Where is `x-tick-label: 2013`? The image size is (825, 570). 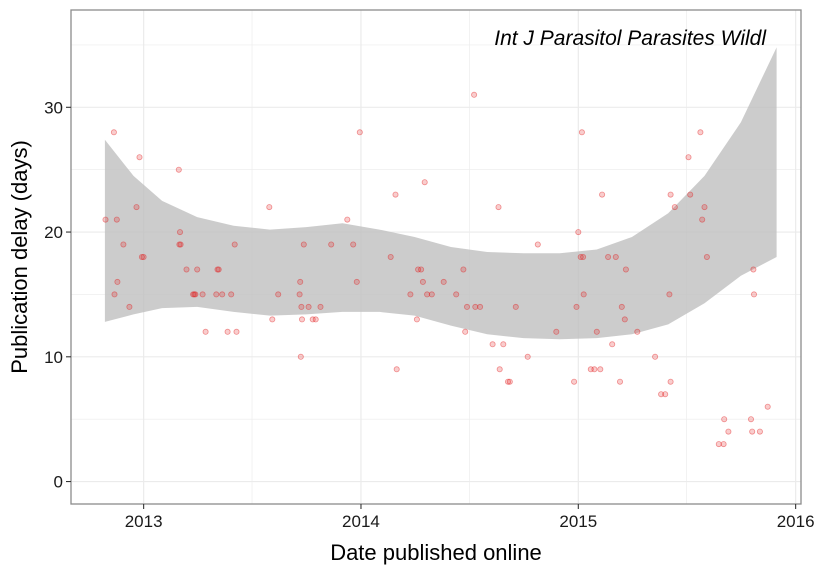 x-tick-label: 2013 is located at coordinates (144, 521).